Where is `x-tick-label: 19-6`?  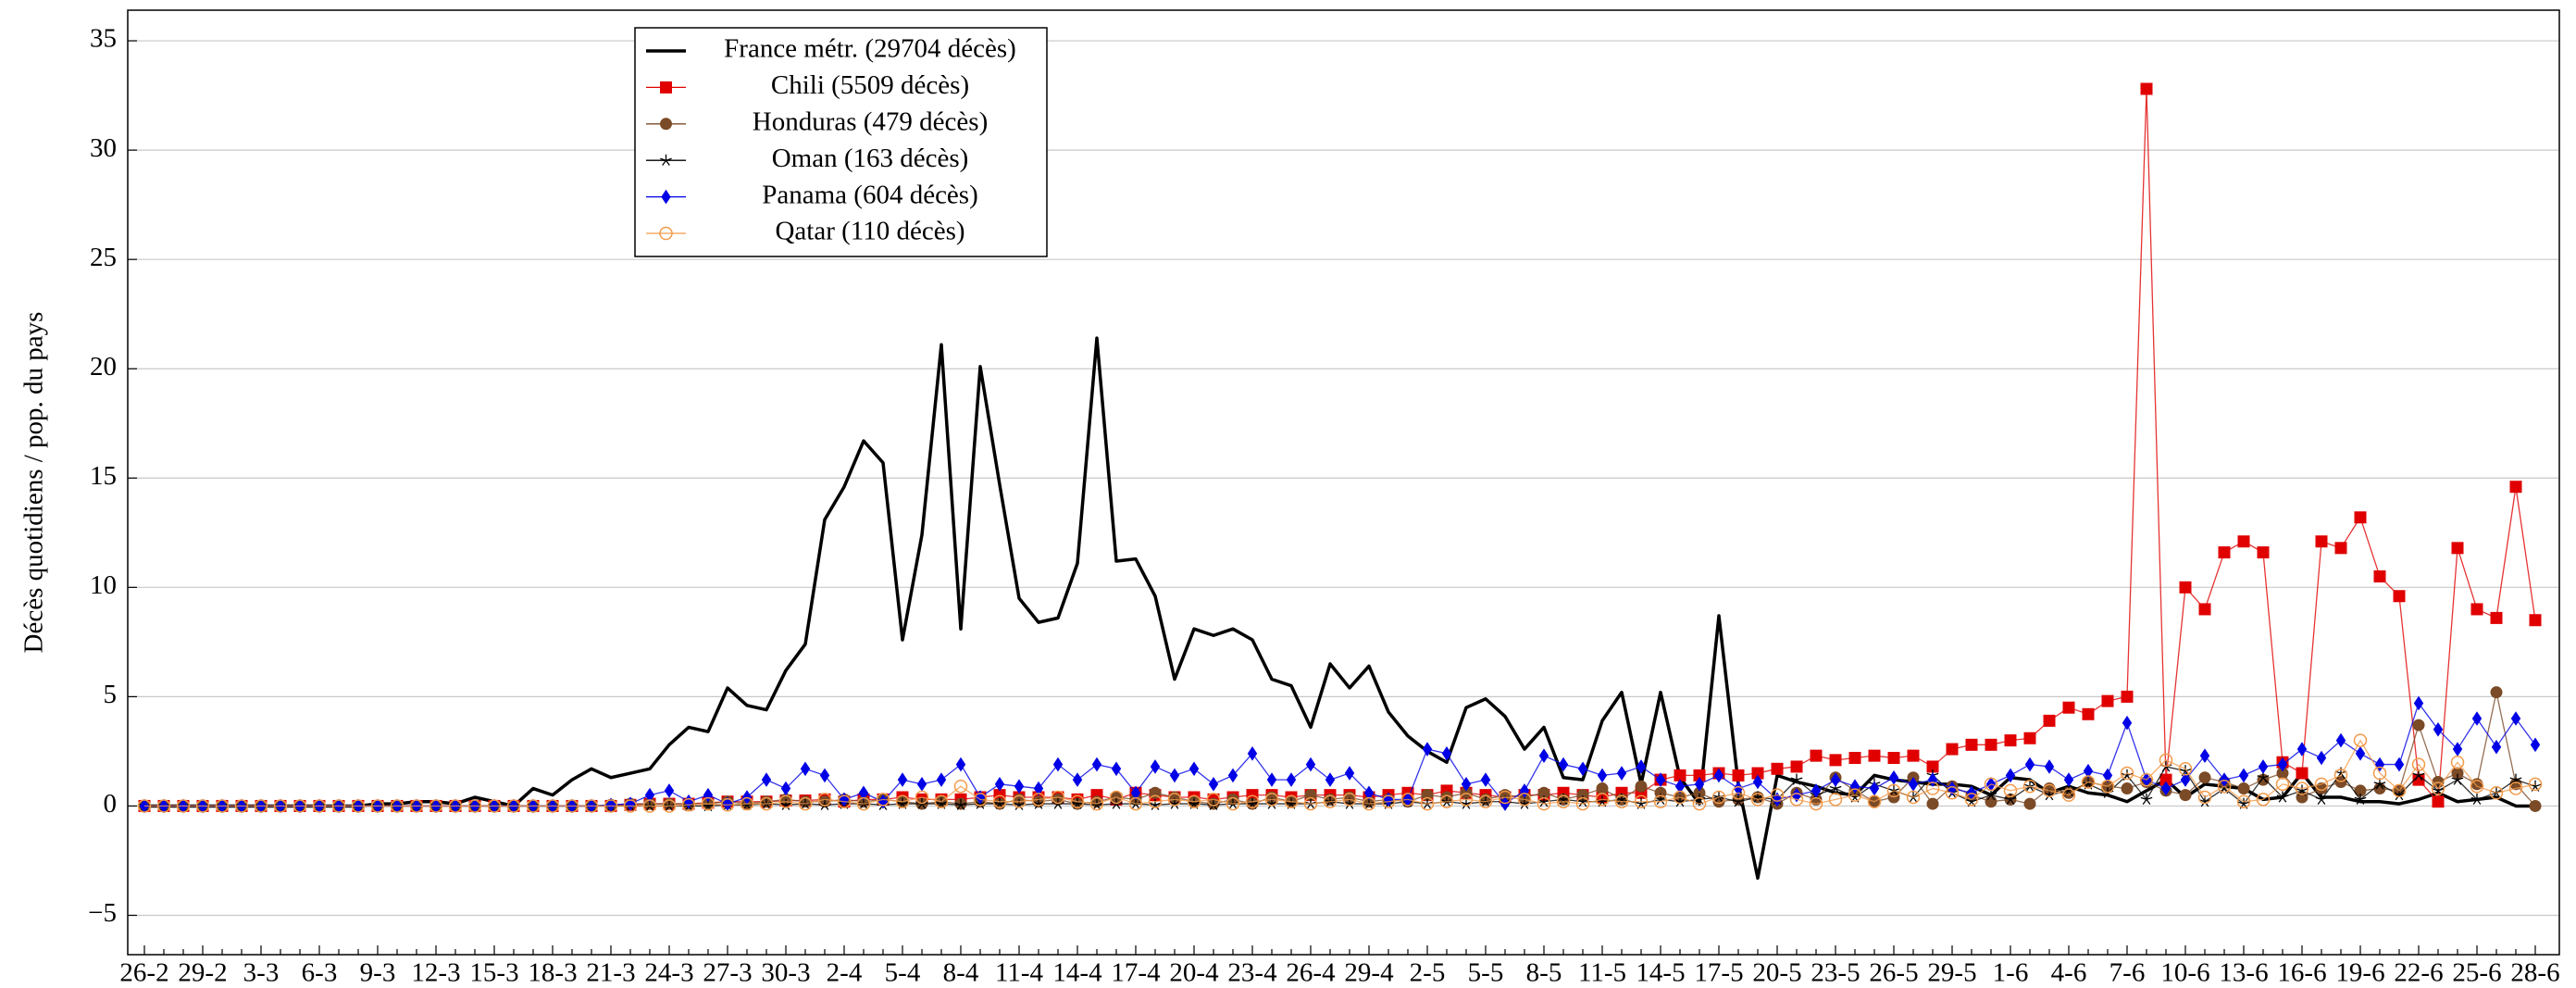 x-tick-label: 19-6 is located at coordinates (2359, 973).